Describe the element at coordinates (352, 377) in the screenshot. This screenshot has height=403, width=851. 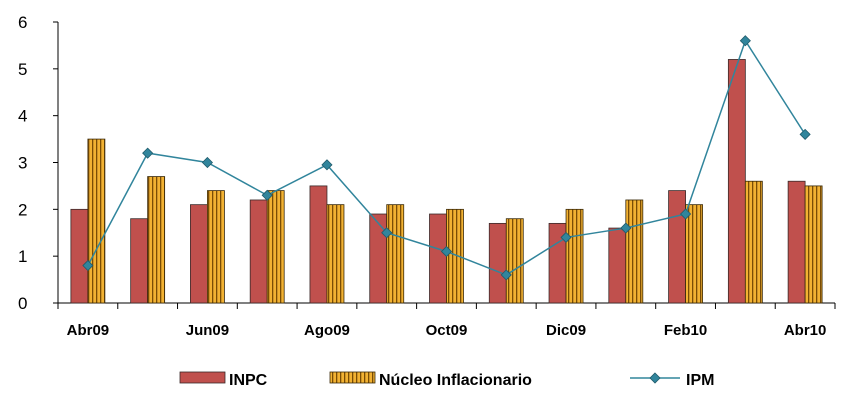
I see `legend-swatch-nucleo` at that location.